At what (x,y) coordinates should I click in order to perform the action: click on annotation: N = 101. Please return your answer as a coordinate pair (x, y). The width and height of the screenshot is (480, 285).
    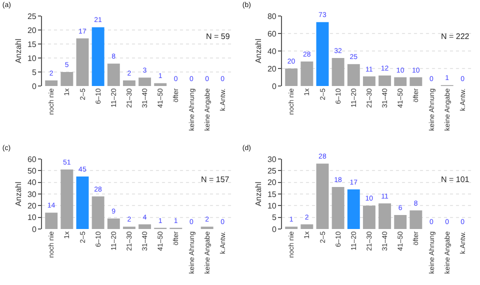
    Looking at the image, I should click on (455, 179).